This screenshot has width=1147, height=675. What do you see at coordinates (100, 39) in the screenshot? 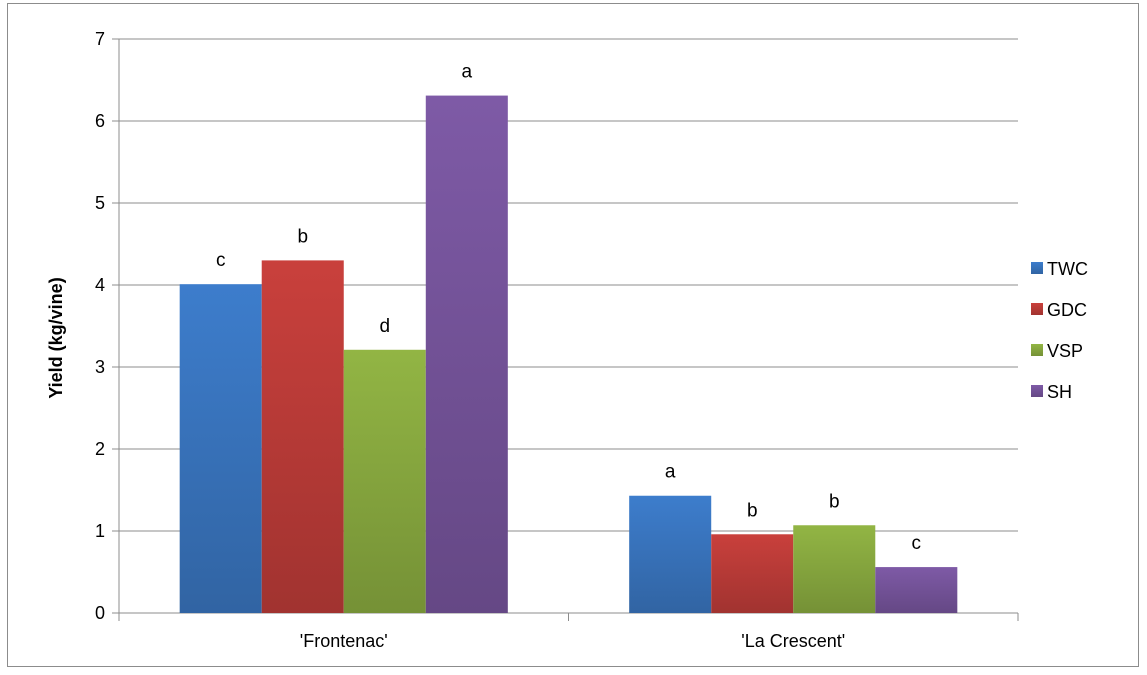
I see `y-tick-label: 7` at bounding box center [100, 39].